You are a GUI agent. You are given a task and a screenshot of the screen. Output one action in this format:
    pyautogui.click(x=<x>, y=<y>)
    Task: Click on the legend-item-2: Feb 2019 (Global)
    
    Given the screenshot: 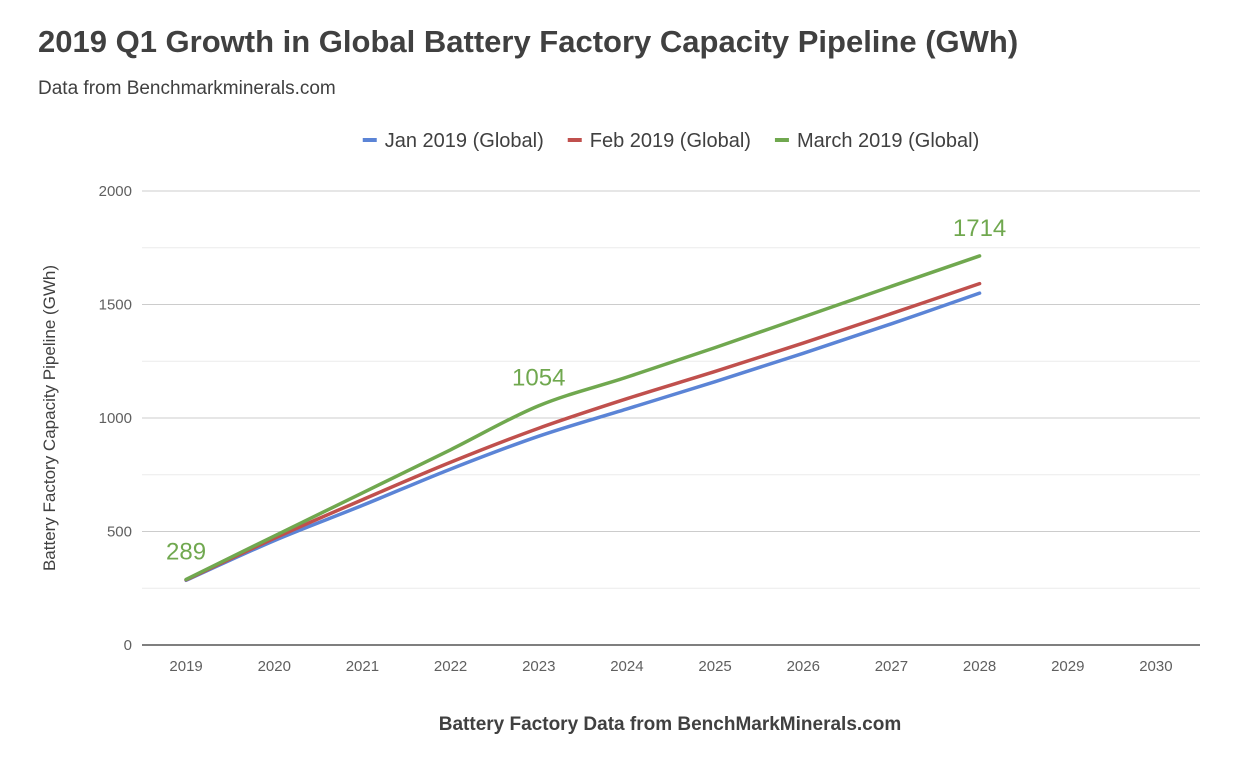 What is the action you would take?
    pyautogui.click(x=659, y=141)
    